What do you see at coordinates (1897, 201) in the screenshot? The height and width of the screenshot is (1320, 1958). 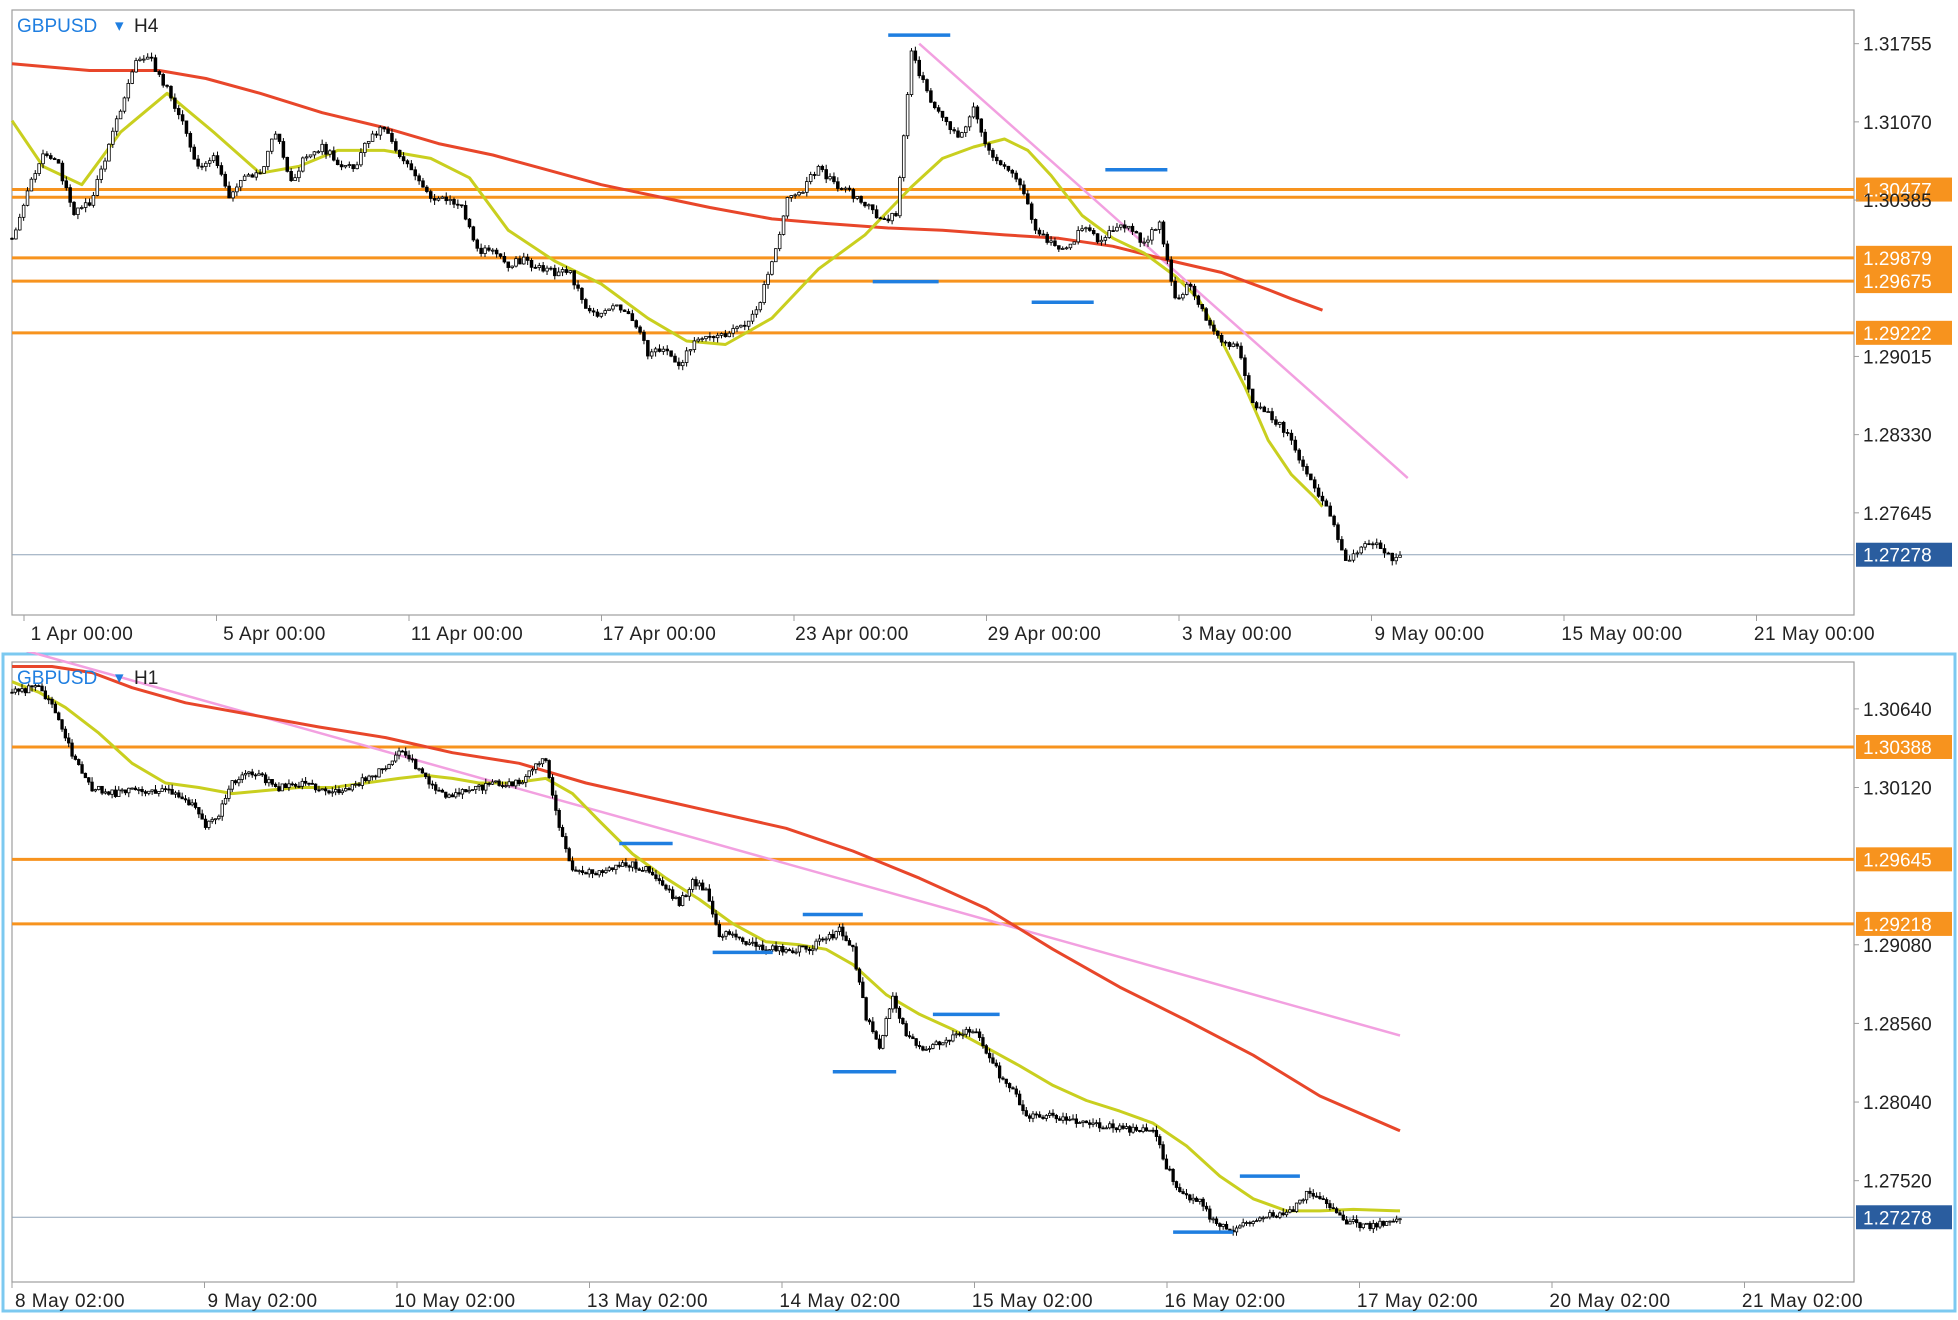 I see `y-tick-label: 1.30385` at bounding box center [1897, 201].